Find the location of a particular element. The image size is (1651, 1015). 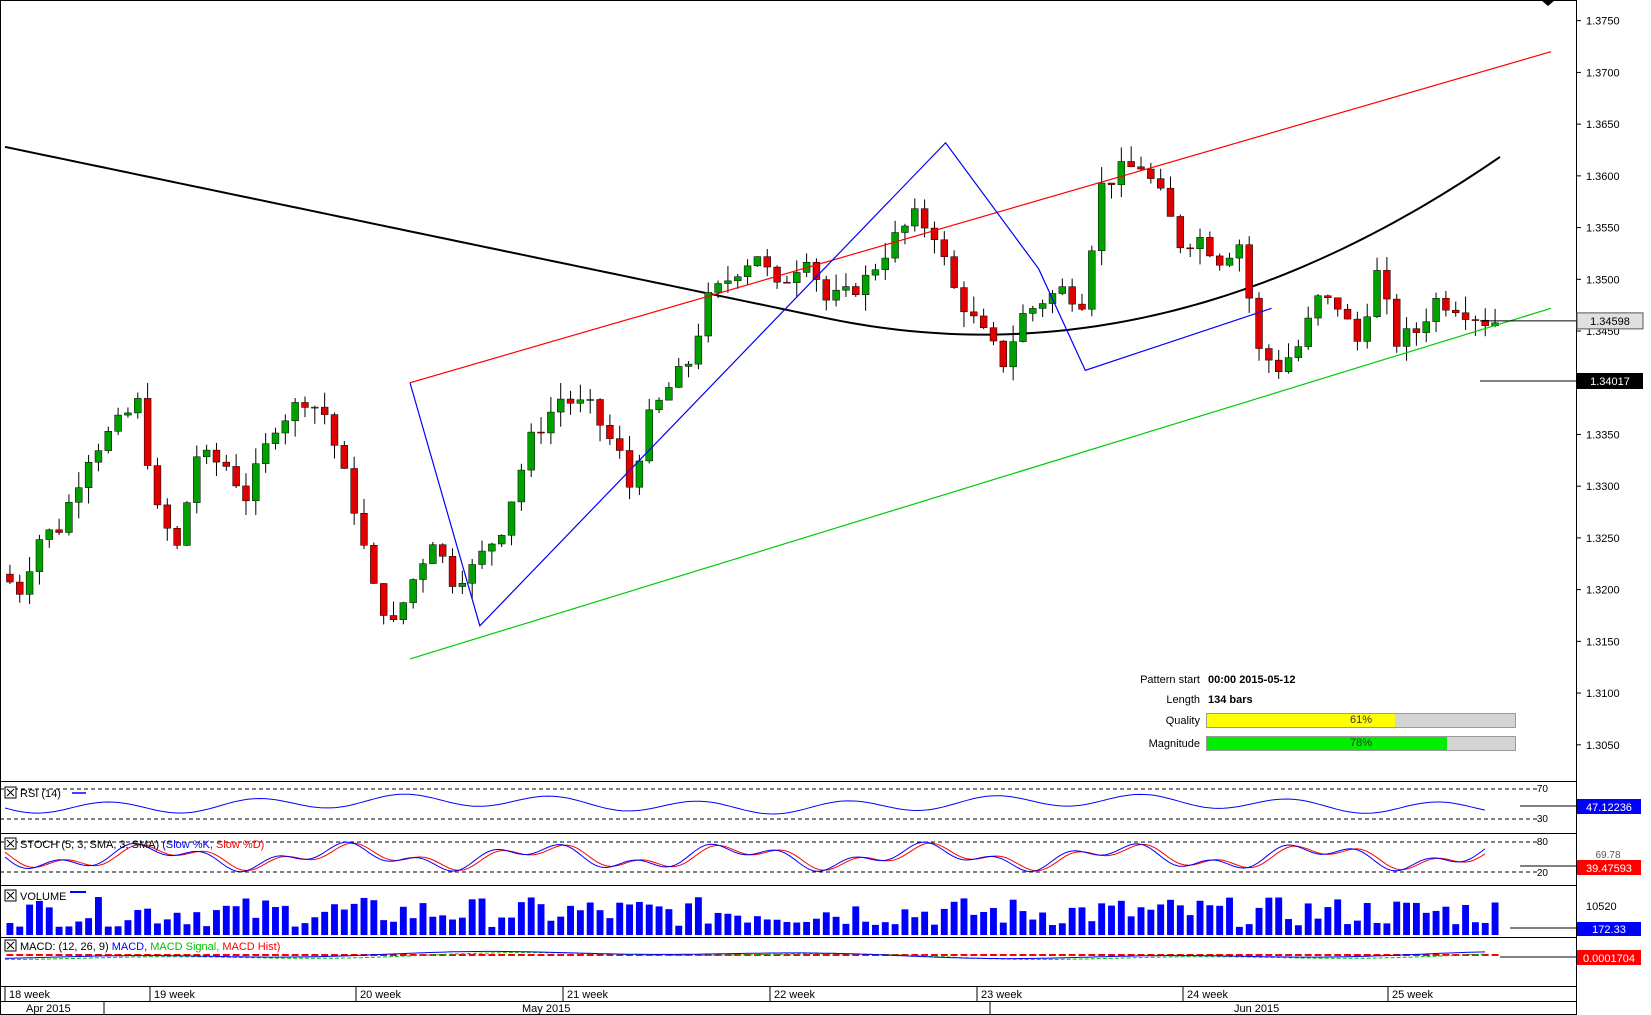

stoch-slow-d-line is located at coordinates (745, 857).